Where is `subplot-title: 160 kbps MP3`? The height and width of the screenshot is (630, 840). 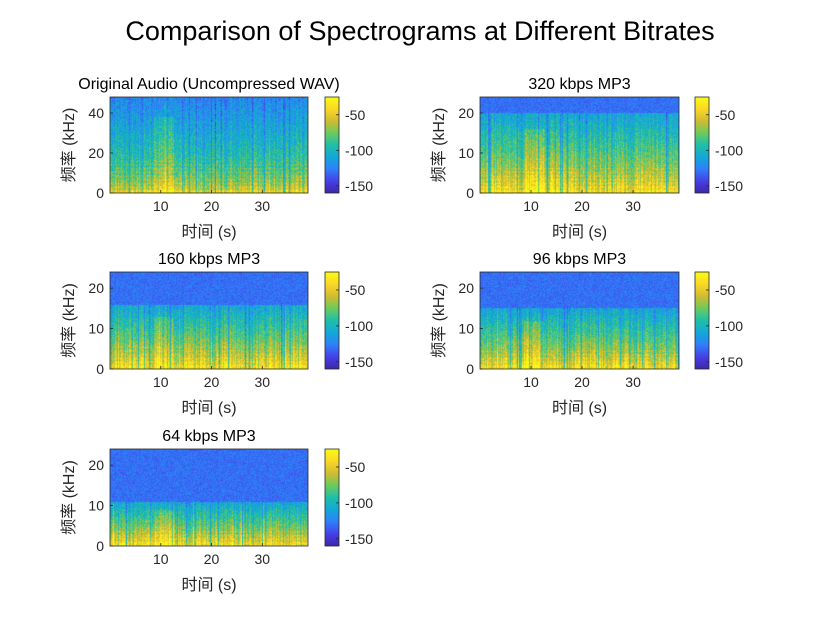
subplot-title: 160 kbps MP3 is located at coordinates (209, 259).